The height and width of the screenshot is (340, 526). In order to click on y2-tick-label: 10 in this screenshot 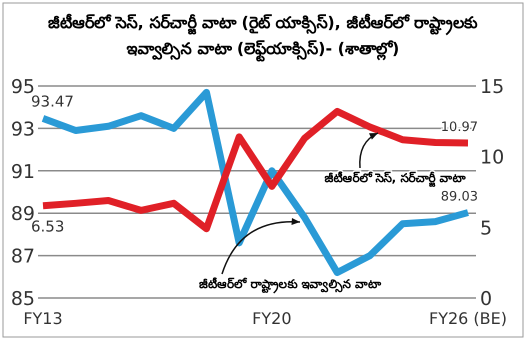, I will do `click(492, 157)`.